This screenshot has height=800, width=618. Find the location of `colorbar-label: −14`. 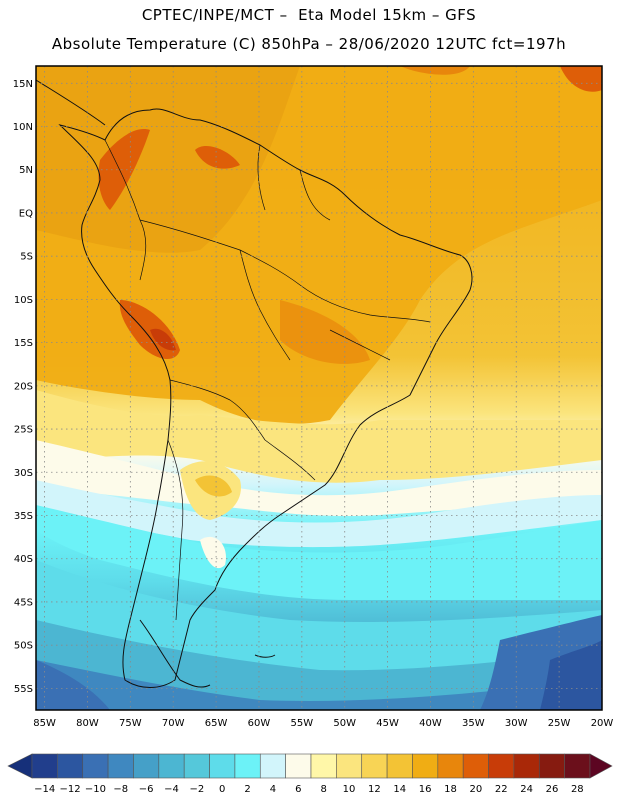

colorbar-label: −14 is located at coordinates (44, 789).